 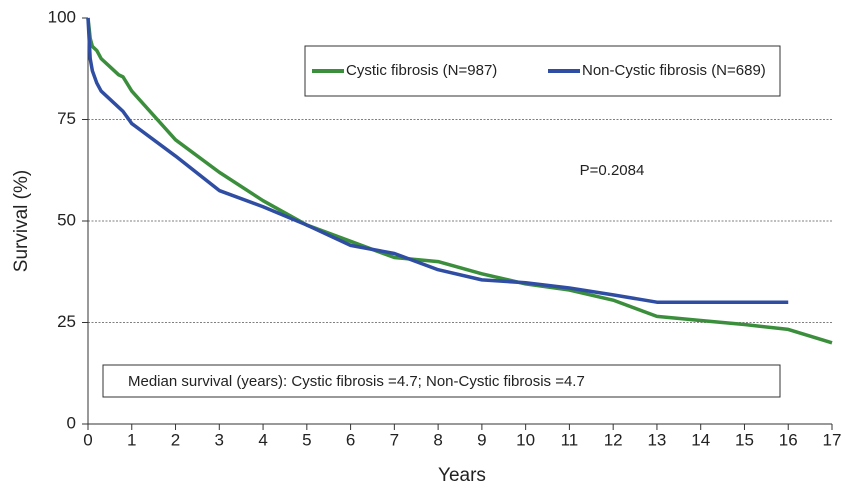 What do you see at coordinates (570, 439) in the screenshot?
I see `x-tick-label: 11` at bounding box center [570, 439].